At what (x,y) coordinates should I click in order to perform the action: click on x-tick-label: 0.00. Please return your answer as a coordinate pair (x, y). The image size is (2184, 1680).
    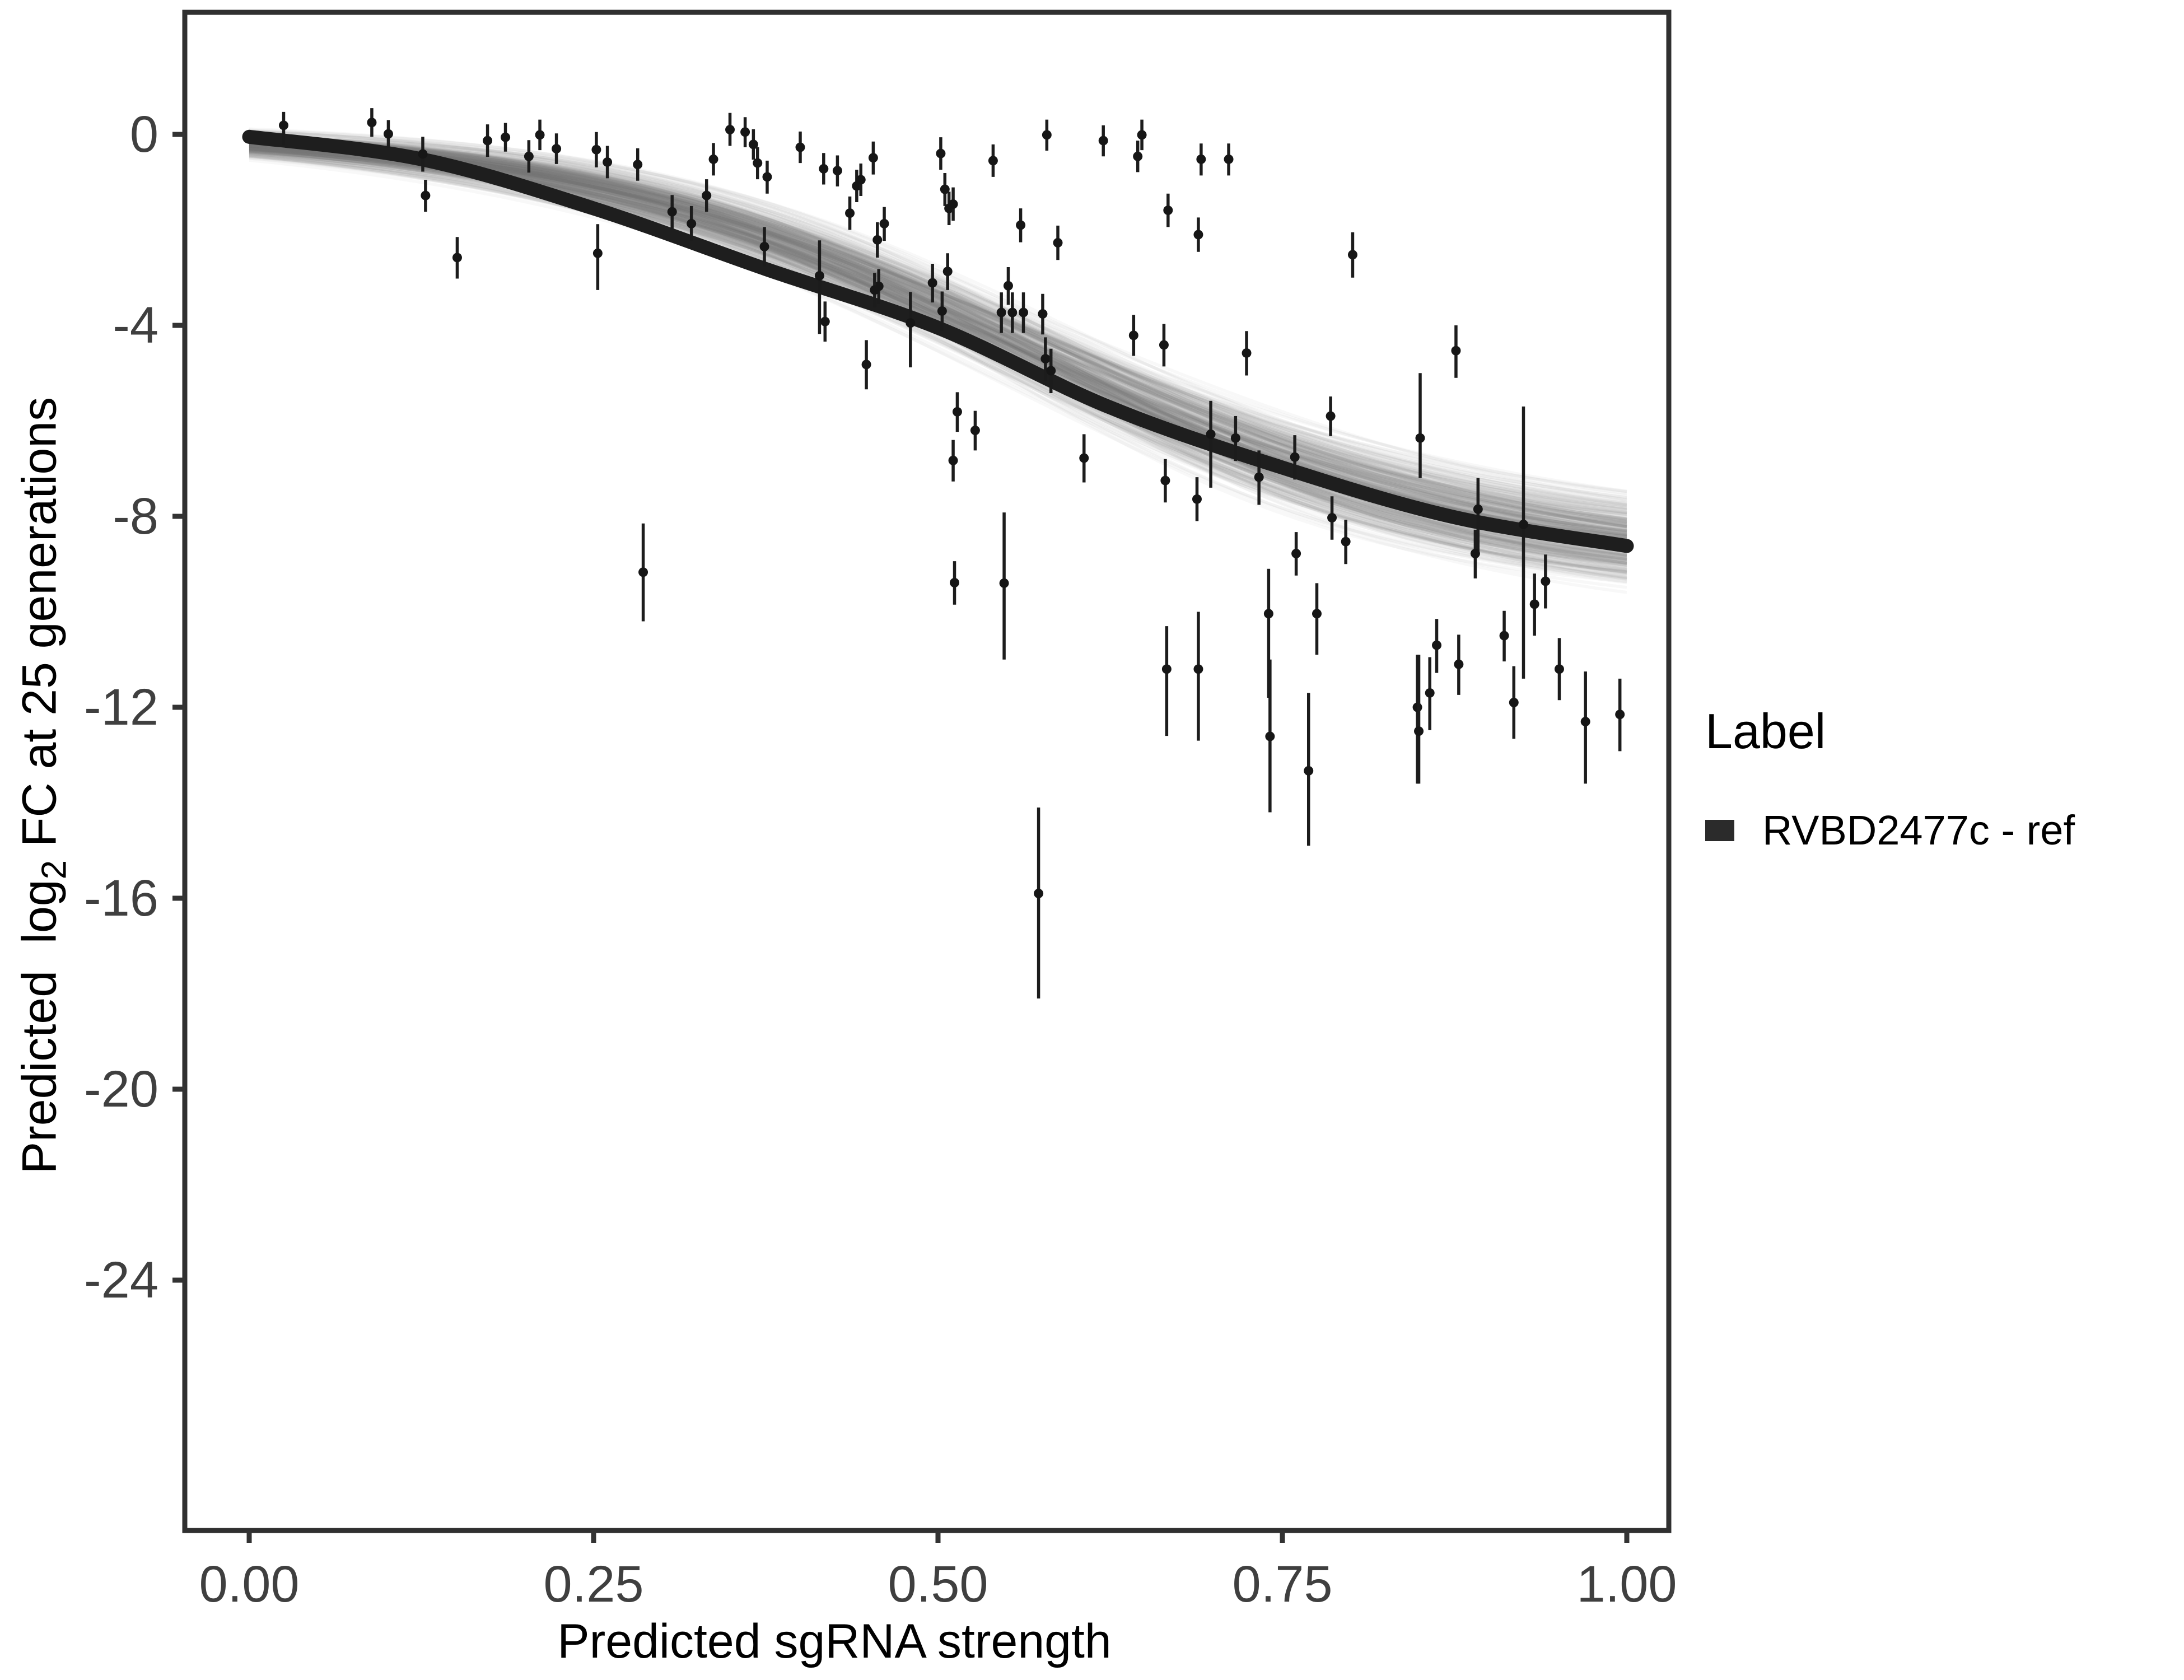
    Looking at the image, I should click on (250, 1585).